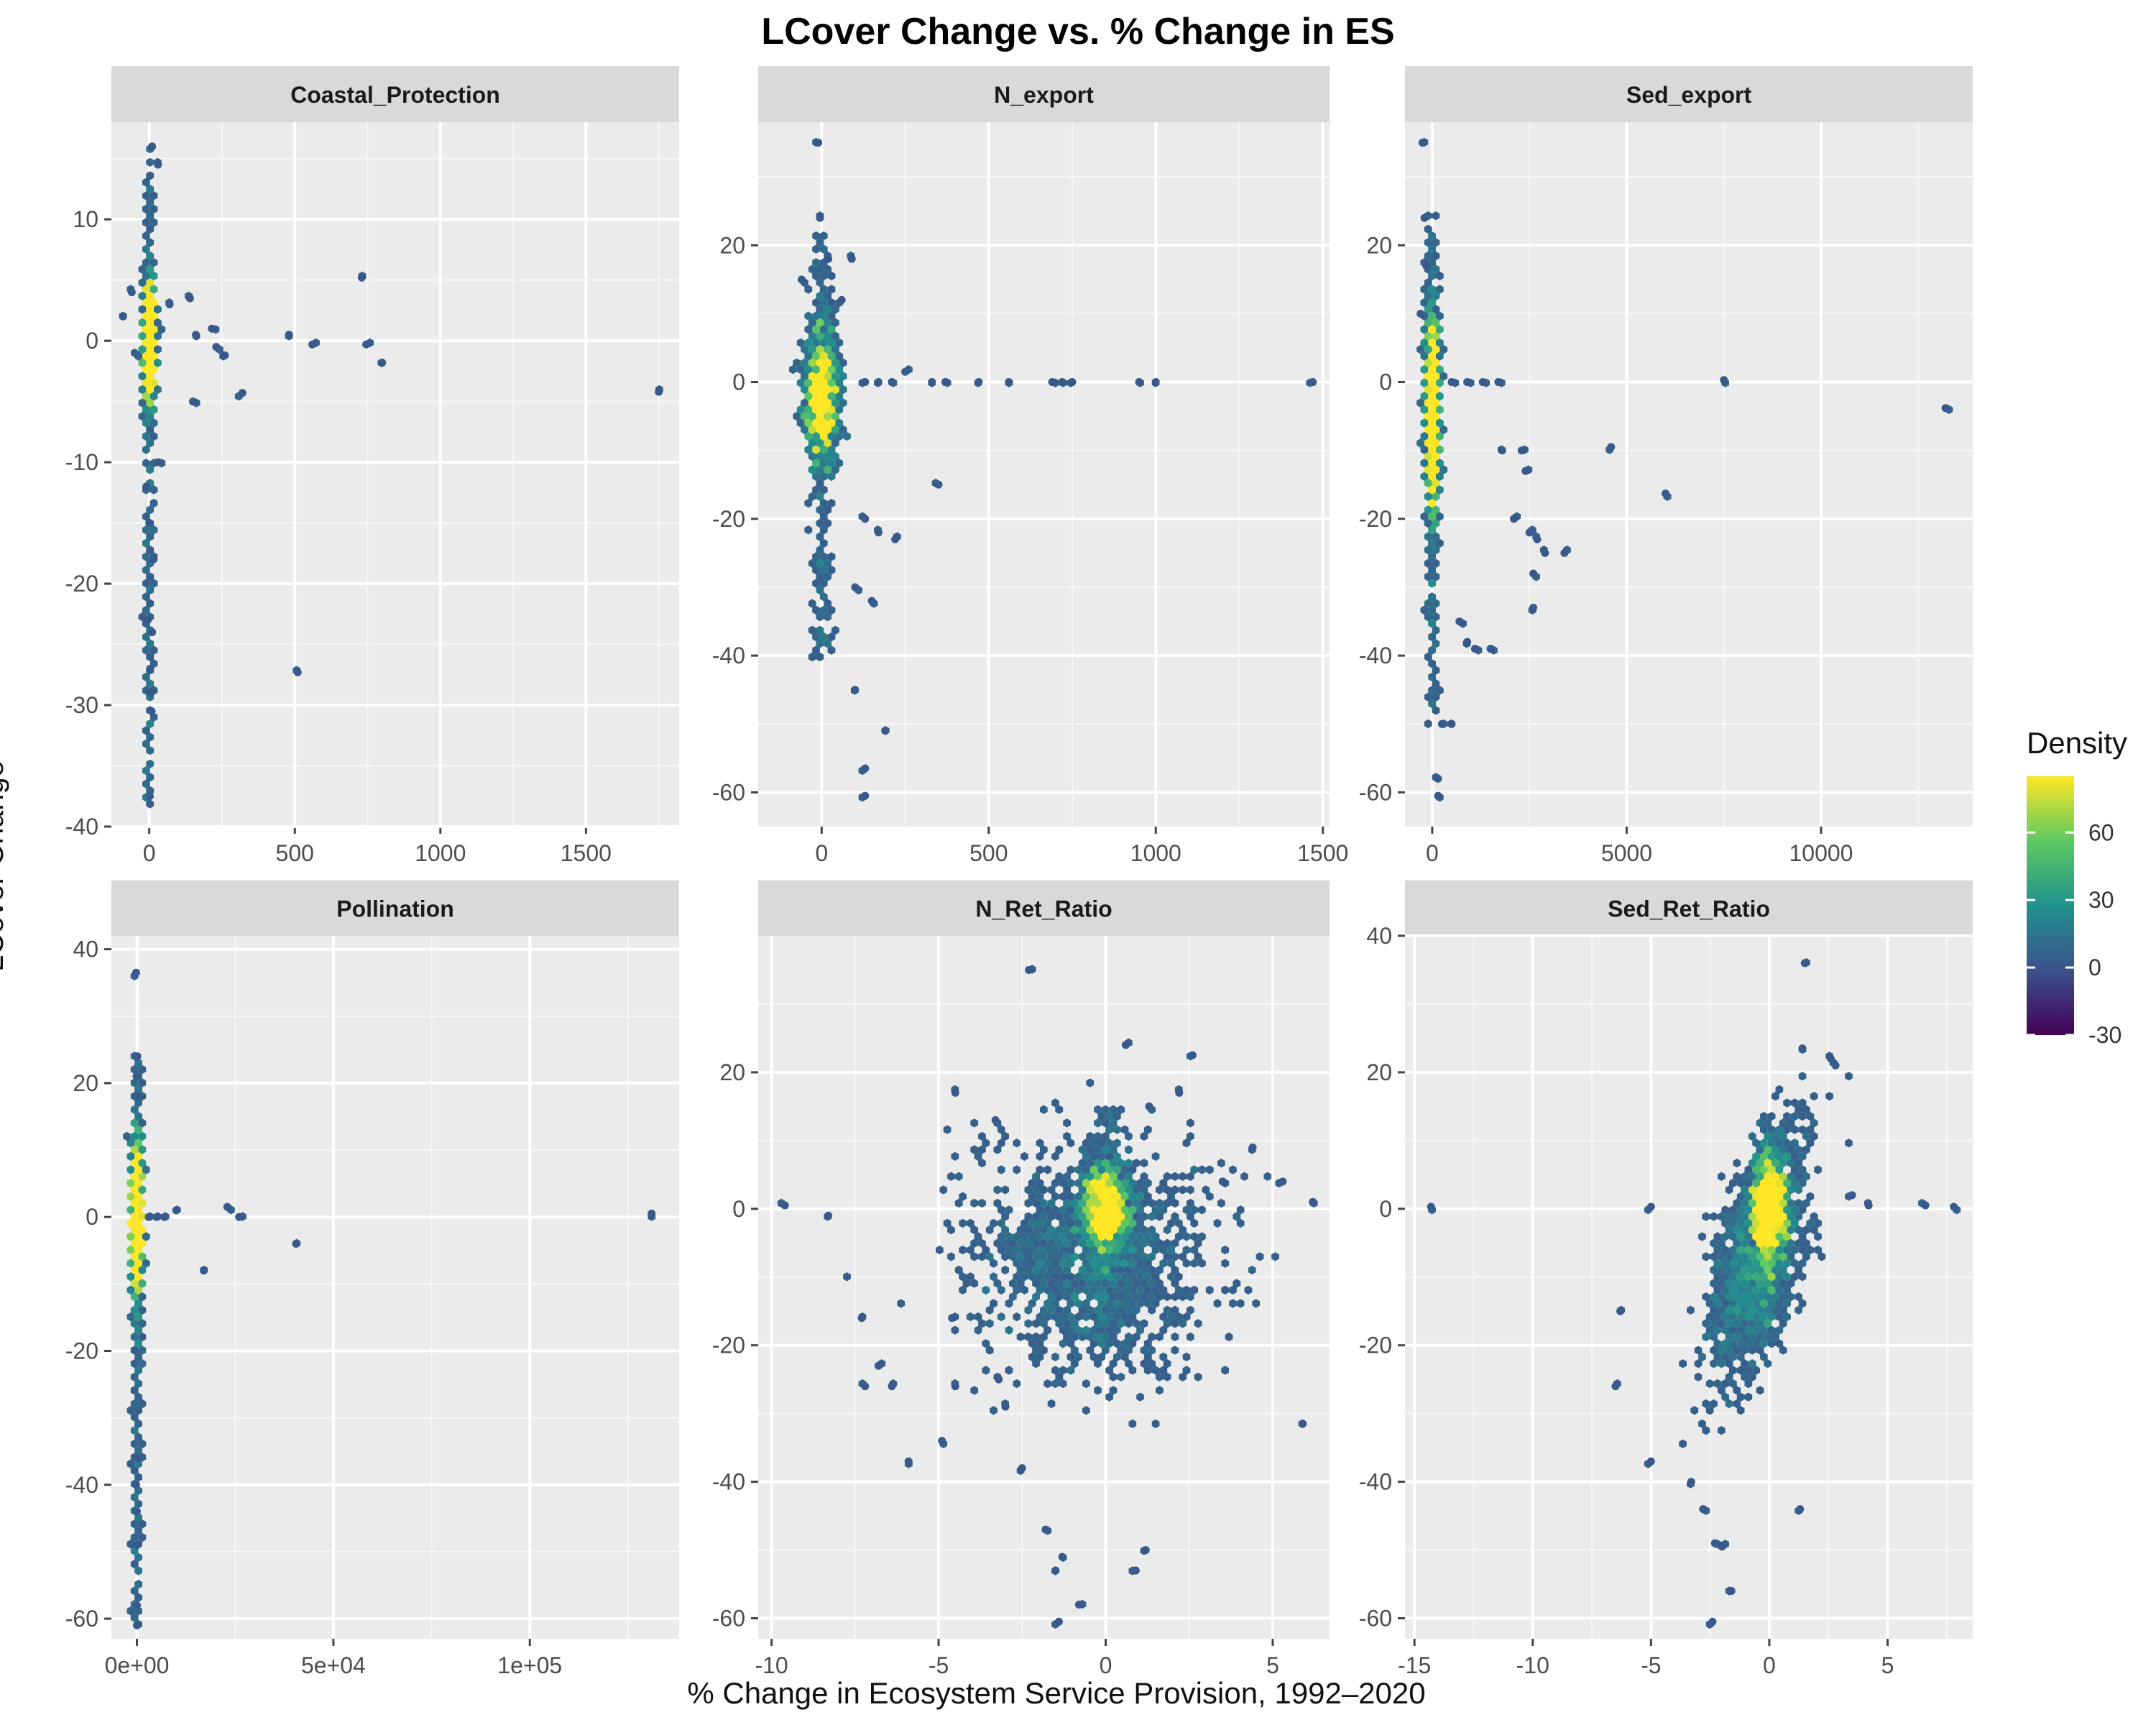 This screenshot has width=2156, height=1725. I want to click on y-tick-label: 10, so click(85, 219).